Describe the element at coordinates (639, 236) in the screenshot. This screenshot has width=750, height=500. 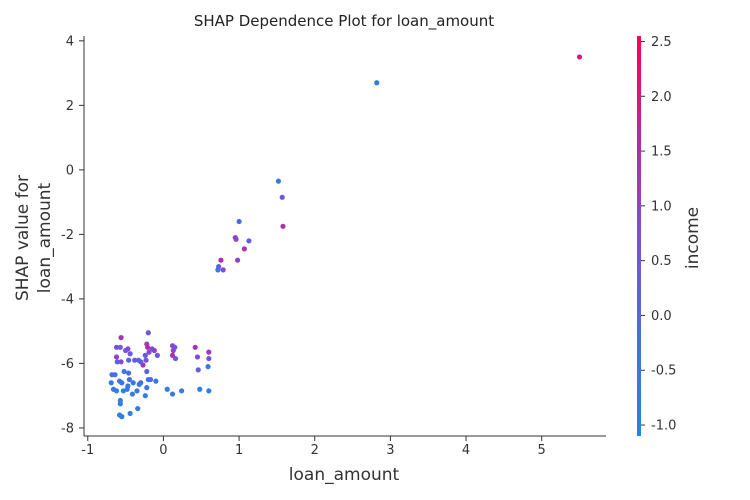
I see `colorbar-gradient` at that location.